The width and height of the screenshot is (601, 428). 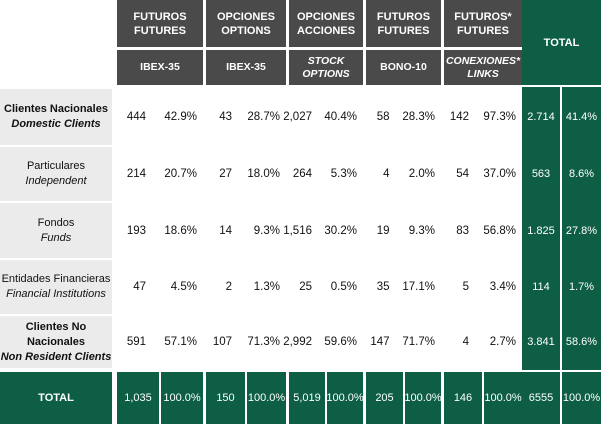 I want to click on column-subheader-3: STOCK OPTIONS, so click(x=326, y=67).